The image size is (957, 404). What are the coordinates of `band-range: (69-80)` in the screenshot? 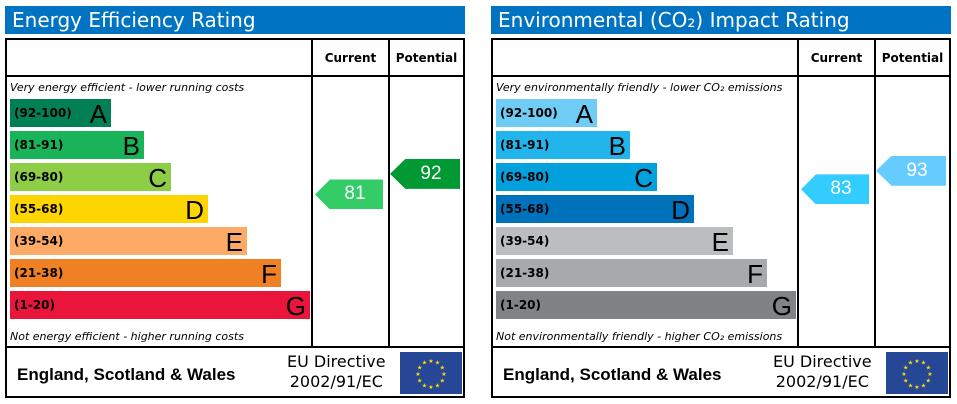 It's located at (525, 177).